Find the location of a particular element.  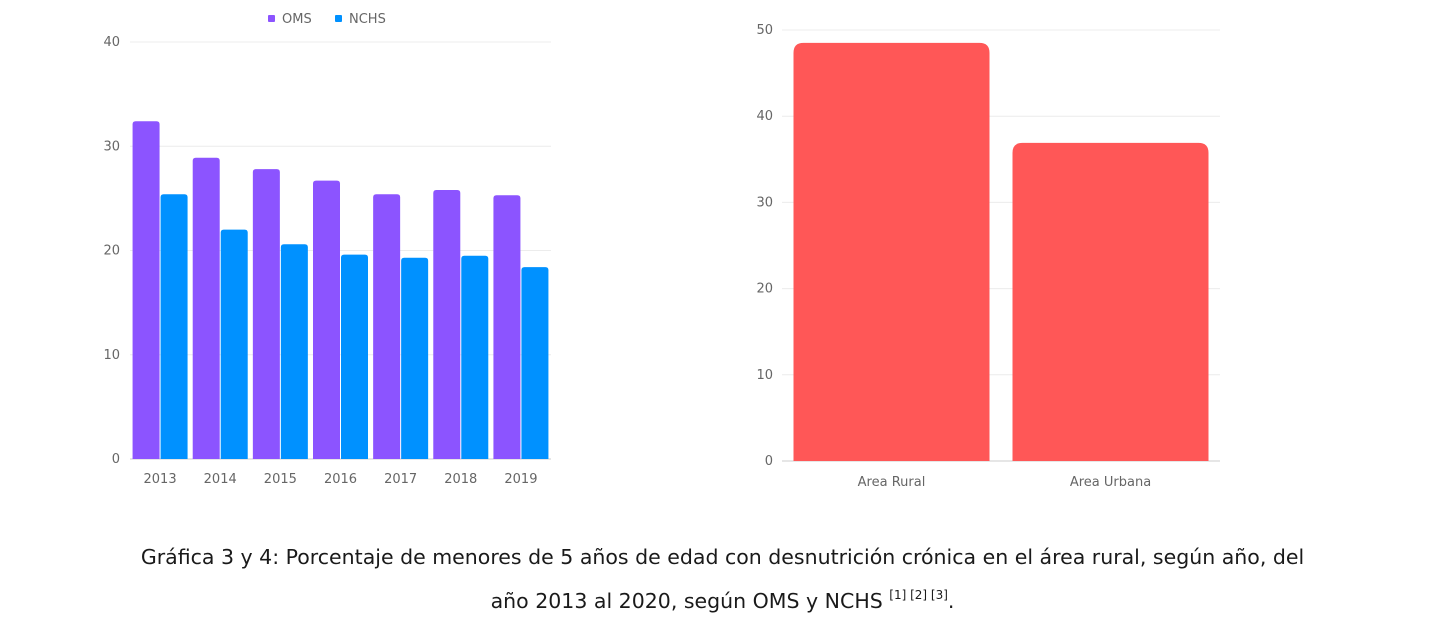

bar-oms-2015 is located at coordinates (266, 314).